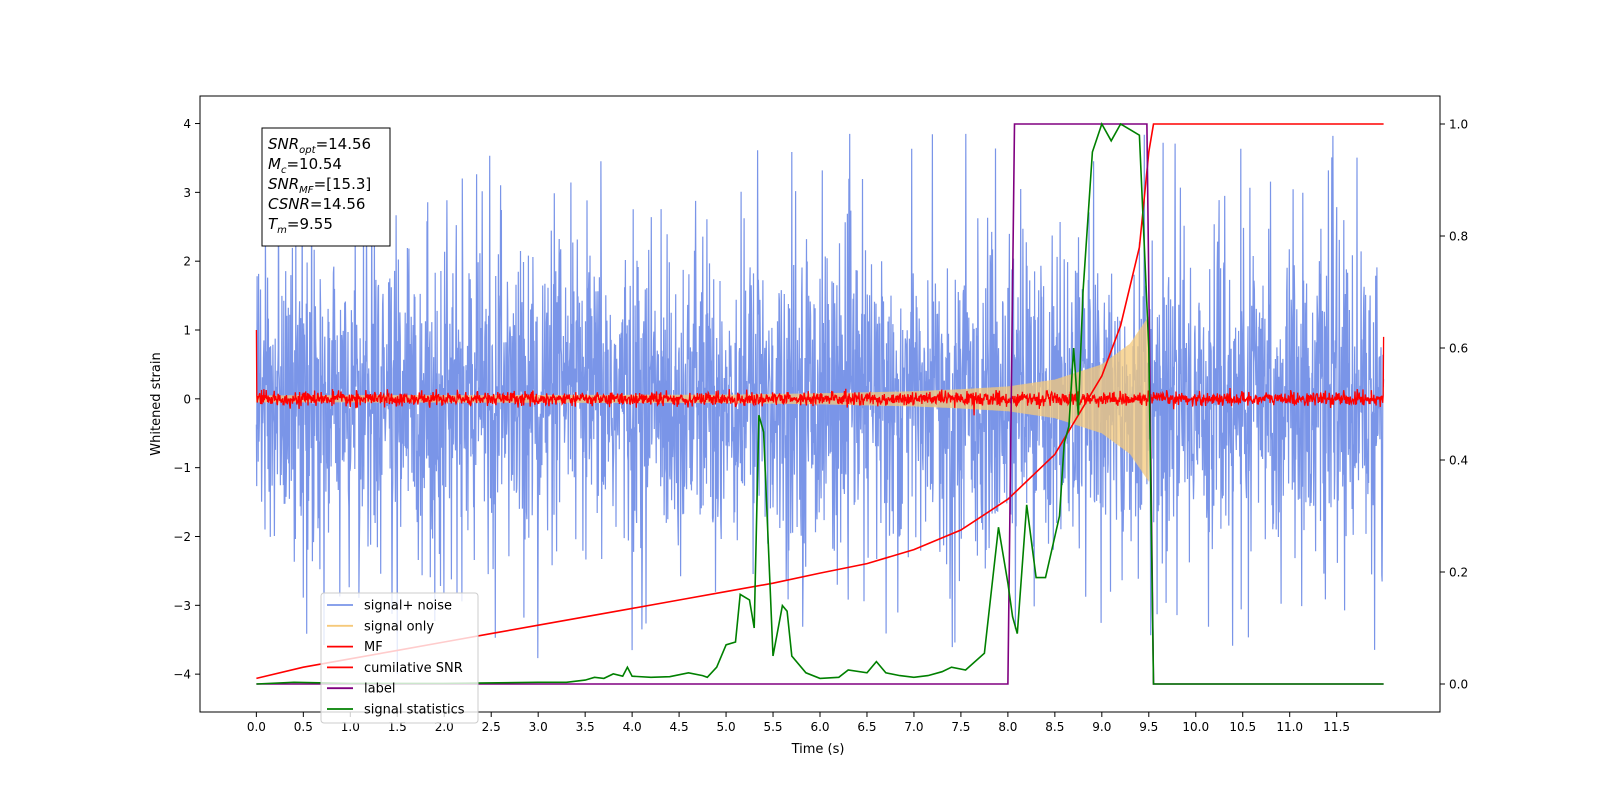 Image resolution: width=1600 pixels, height=800 pixels. I want to click on x-tick-label: 7.5, so click(960, 727).